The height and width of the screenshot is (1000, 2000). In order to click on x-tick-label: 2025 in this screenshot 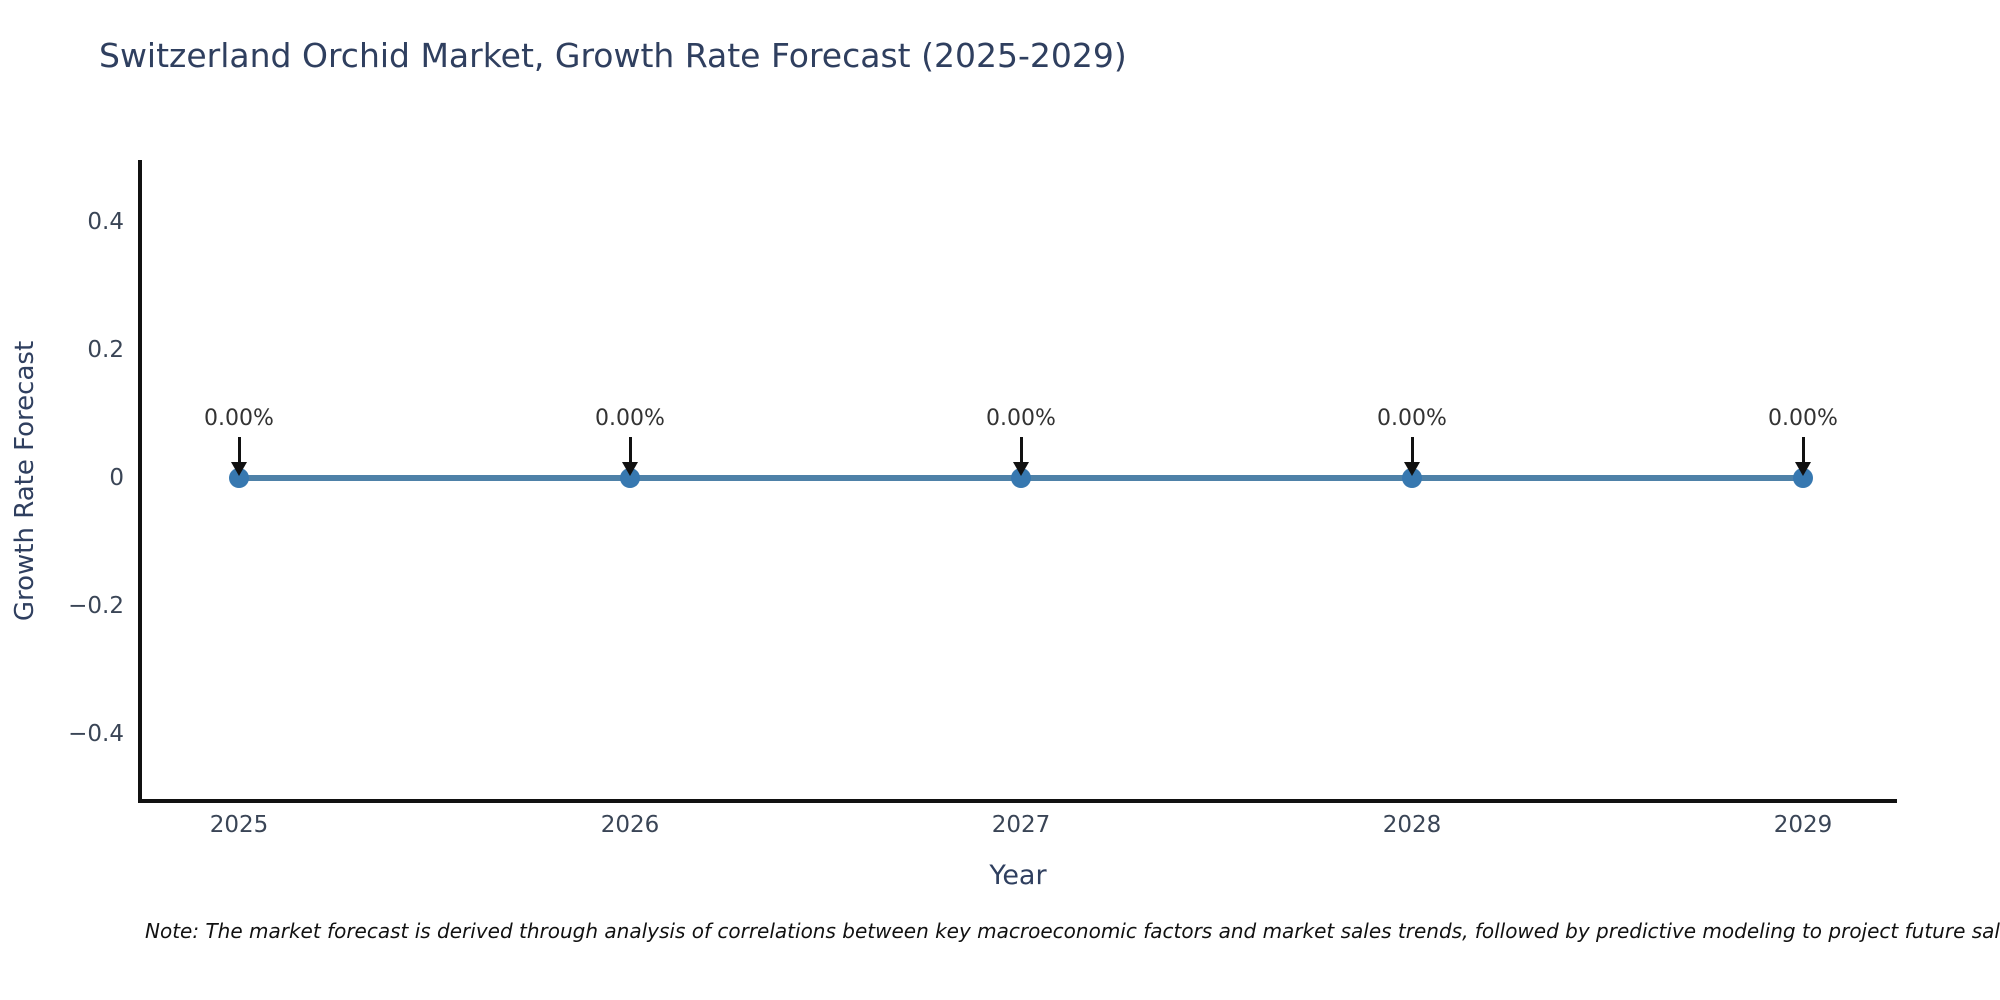, I will do `click(239, 825)`.